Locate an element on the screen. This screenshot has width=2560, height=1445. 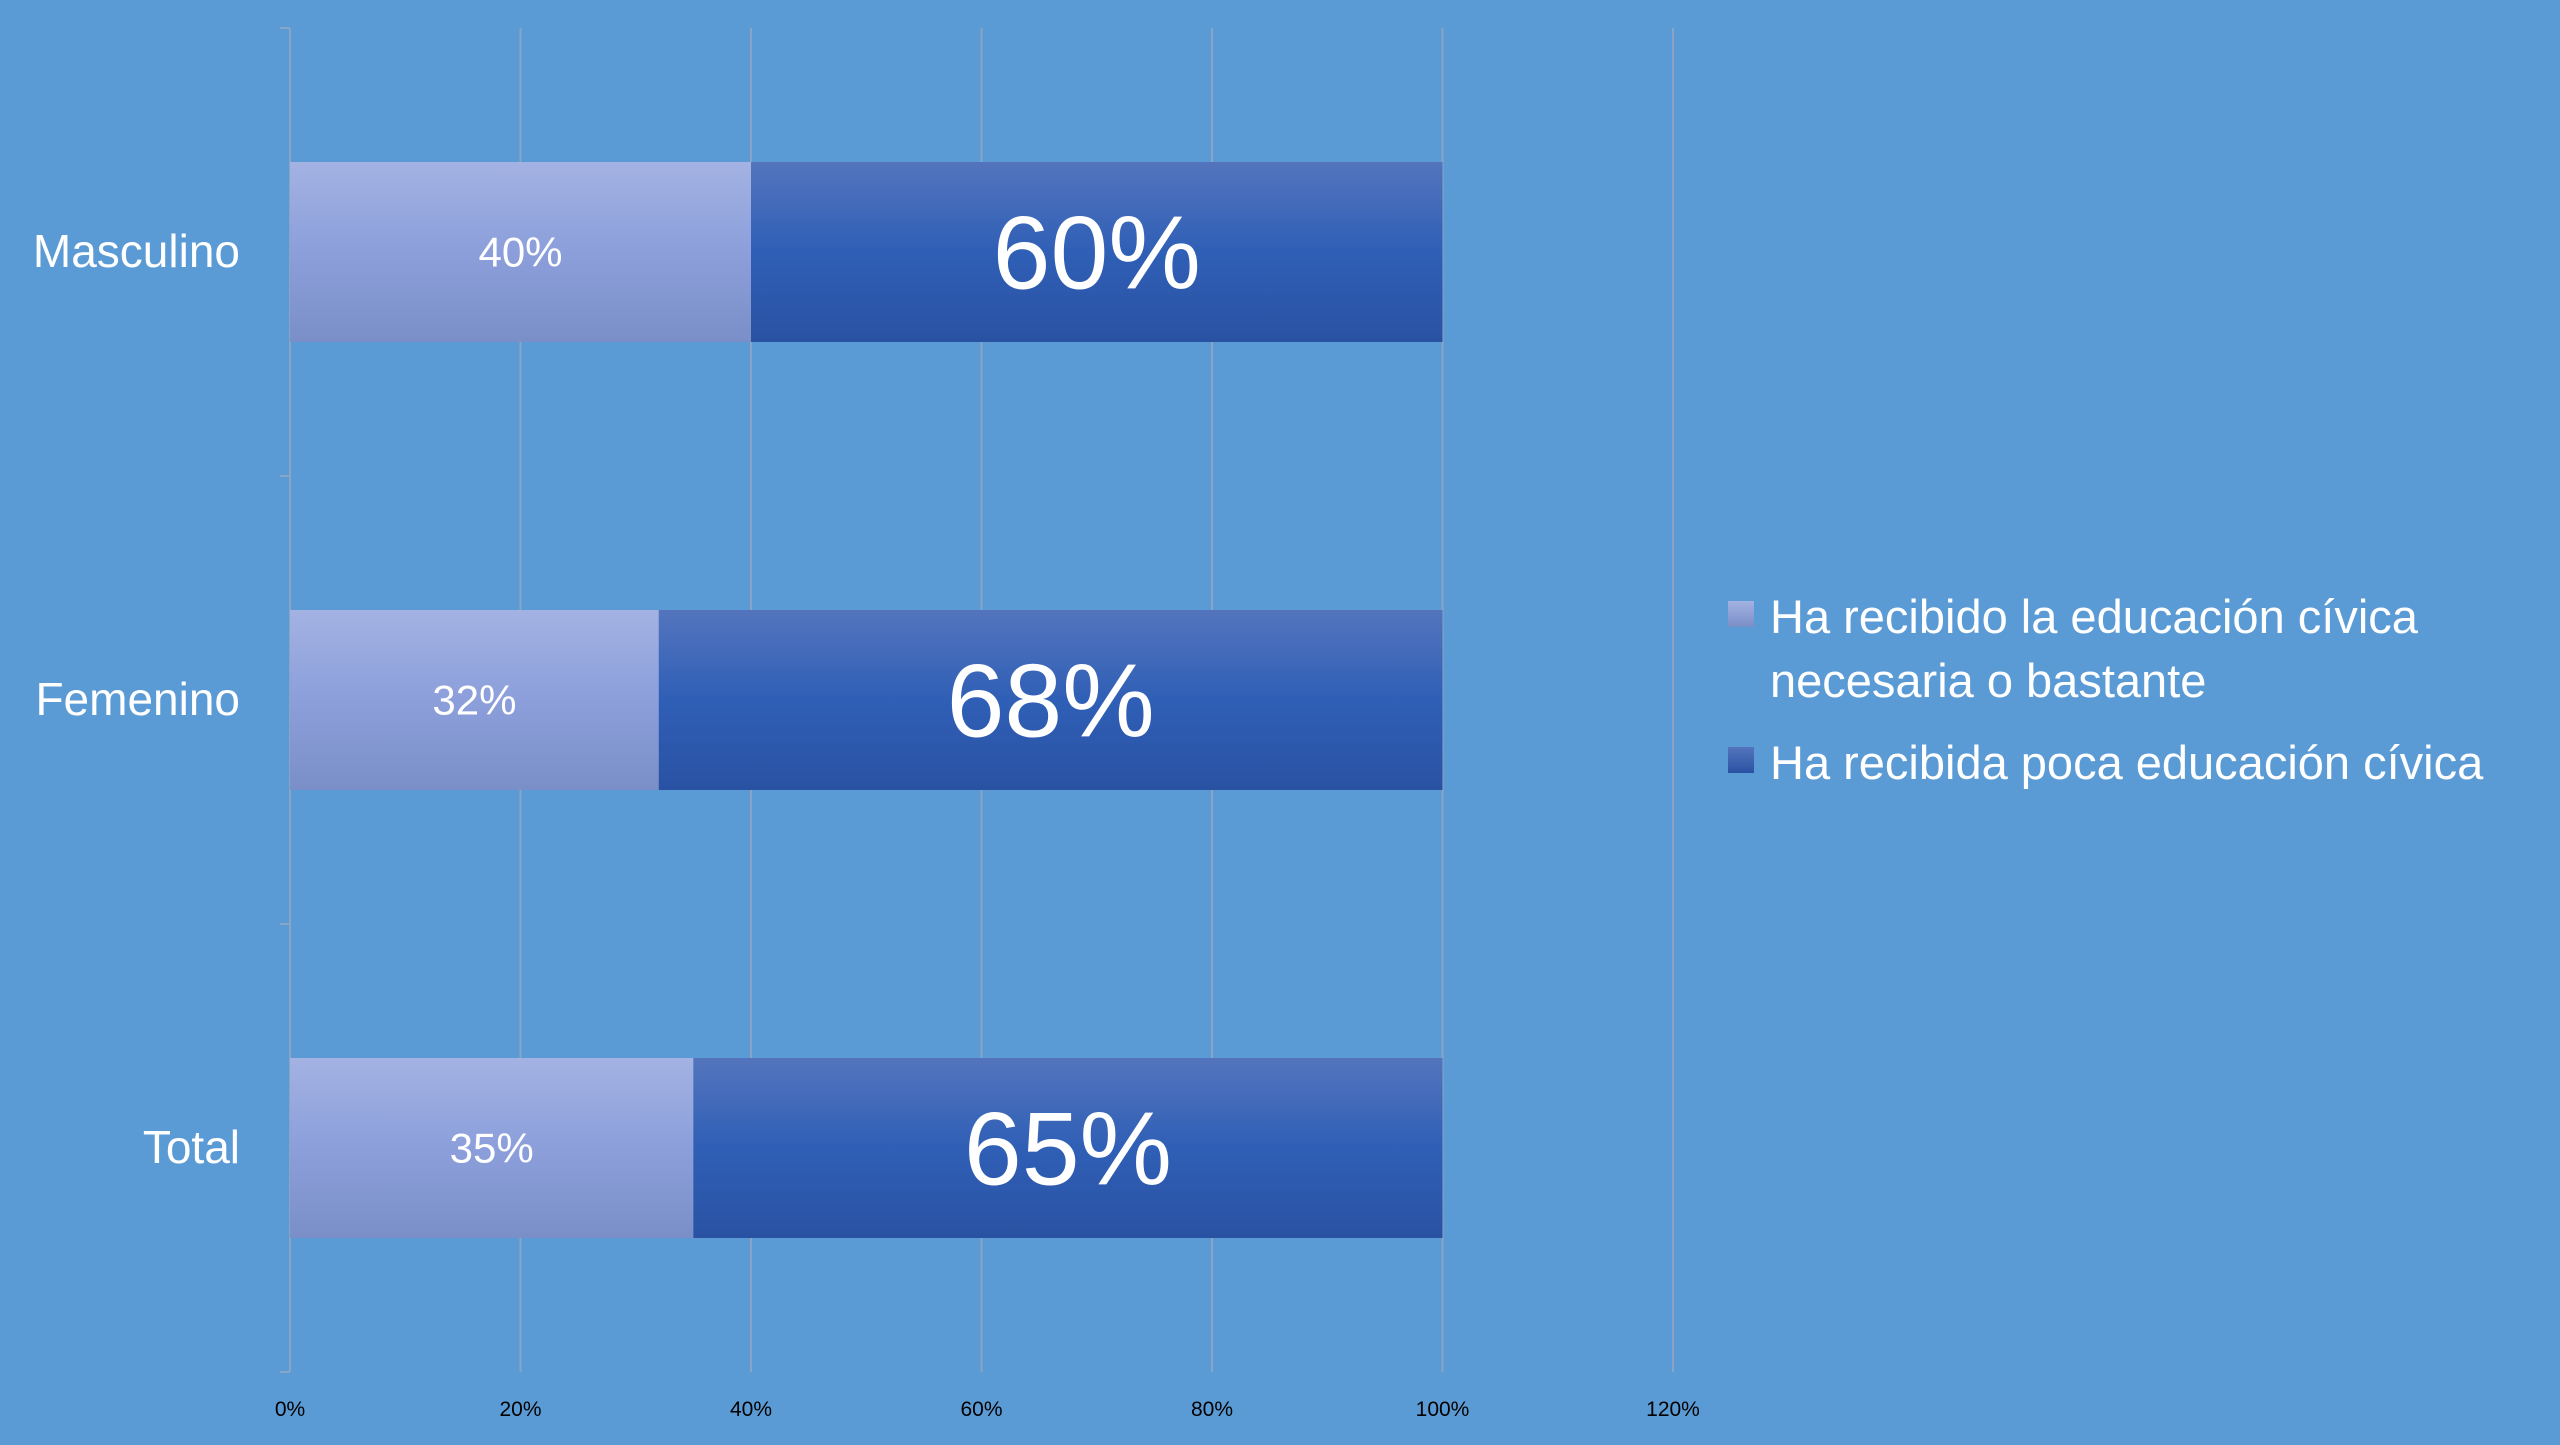
y-category-label: Total is located at coordinates (191, 1147).